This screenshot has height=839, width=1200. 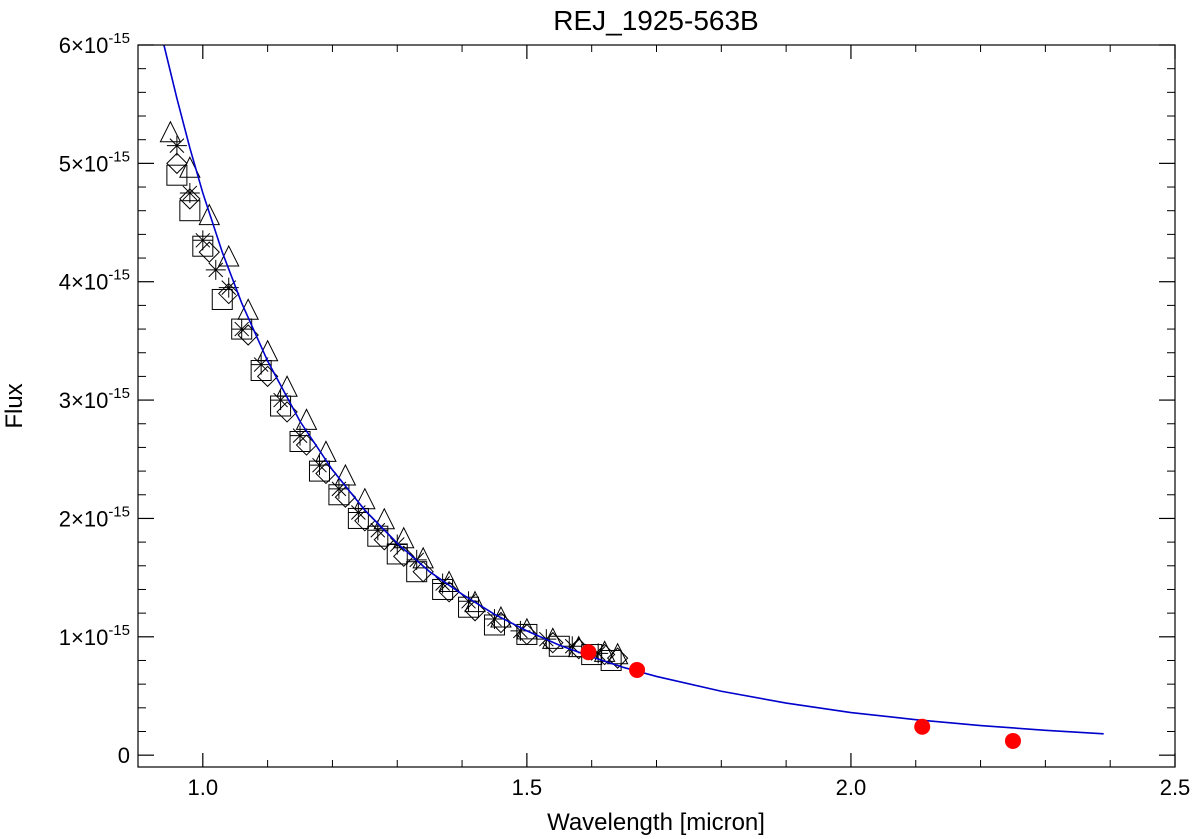 I want to click on x-tick-label: 2.0, so click(x=851, y=787).